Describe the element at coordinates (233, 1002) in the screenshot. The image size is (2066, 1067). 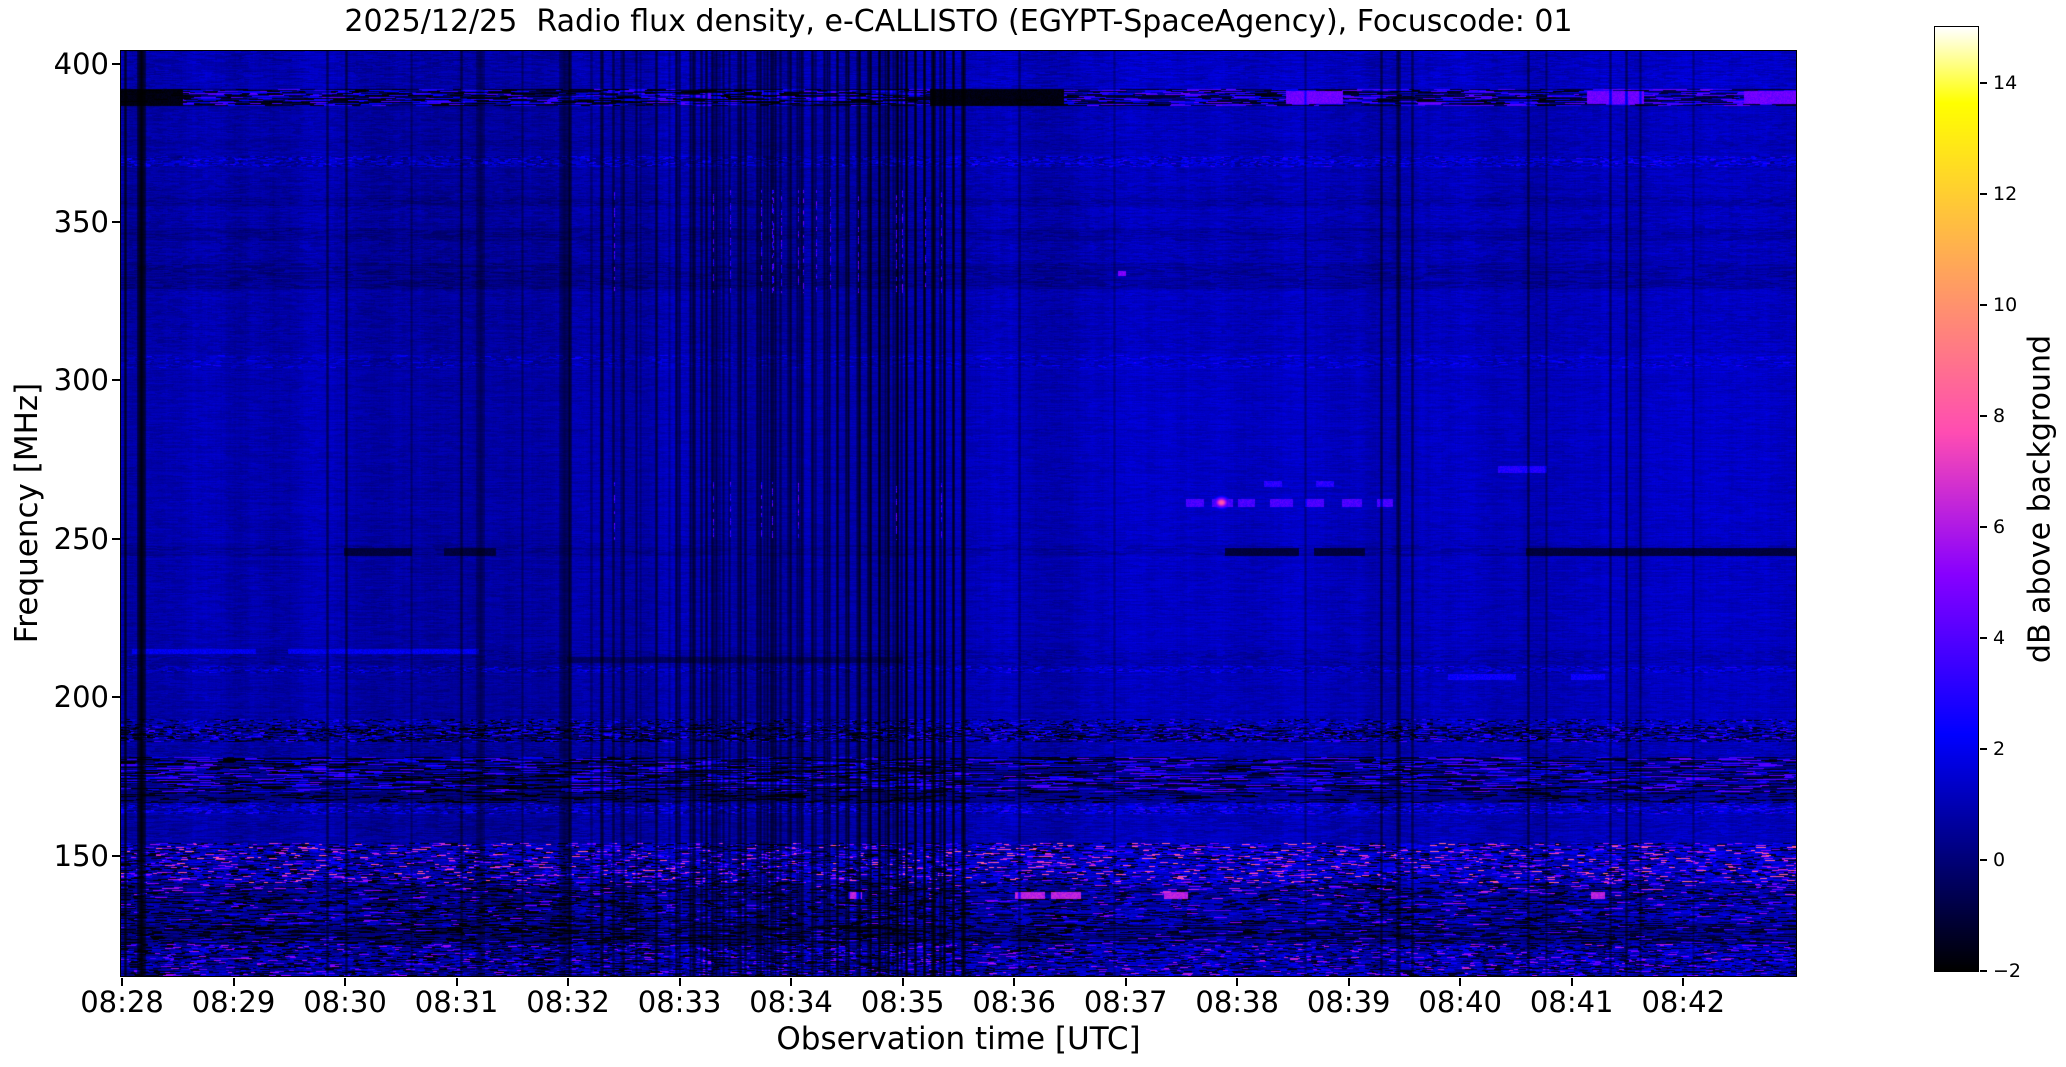
I see `x-tick-label: 08:29` at that location.